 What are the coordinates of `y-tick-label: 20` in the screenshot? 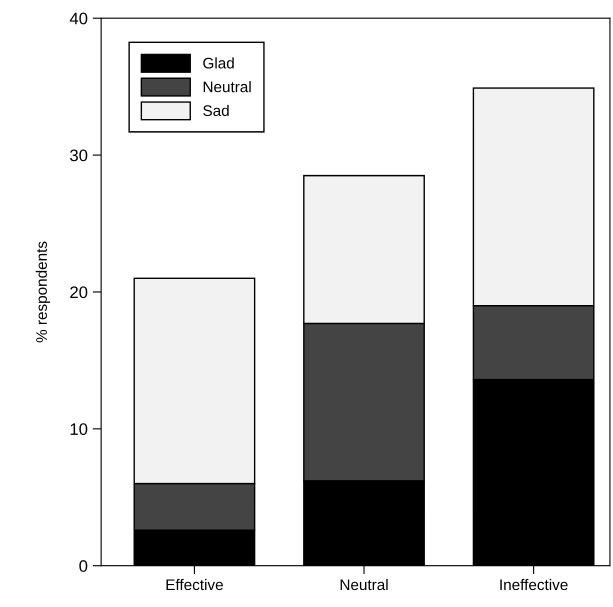 It's located at (79, 292).